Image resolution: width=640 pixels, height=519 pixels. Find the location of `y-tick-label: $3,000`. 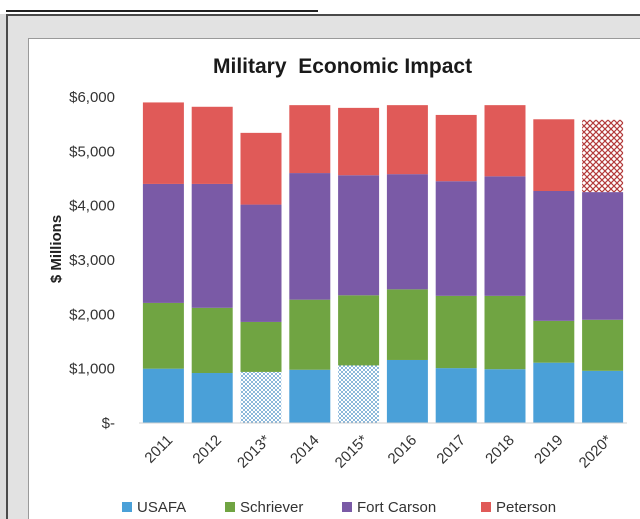

y-tick-label: $3,000 is located at coordinates (92, 260).